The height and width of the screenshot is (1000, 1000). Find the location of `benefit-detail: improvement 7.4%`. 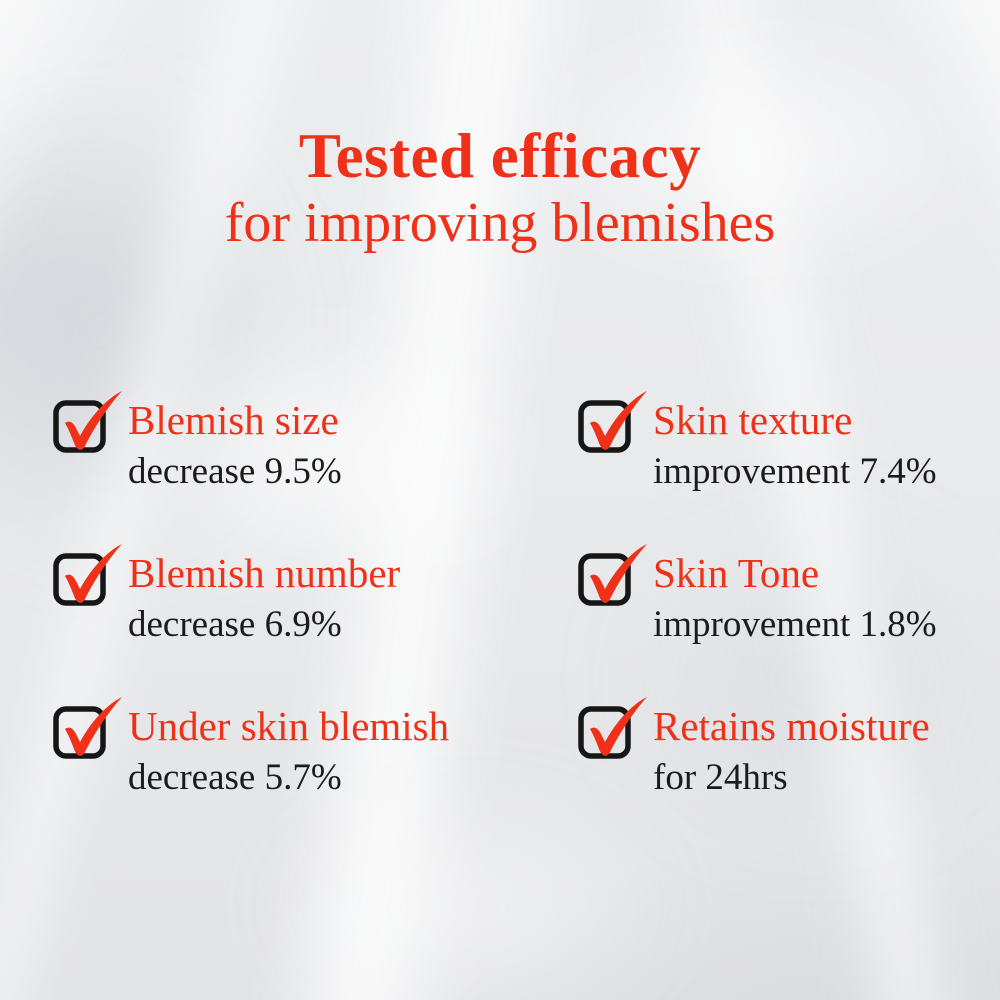

benefit-detail: improvement 7.4% is located at coordinates (795, 471).